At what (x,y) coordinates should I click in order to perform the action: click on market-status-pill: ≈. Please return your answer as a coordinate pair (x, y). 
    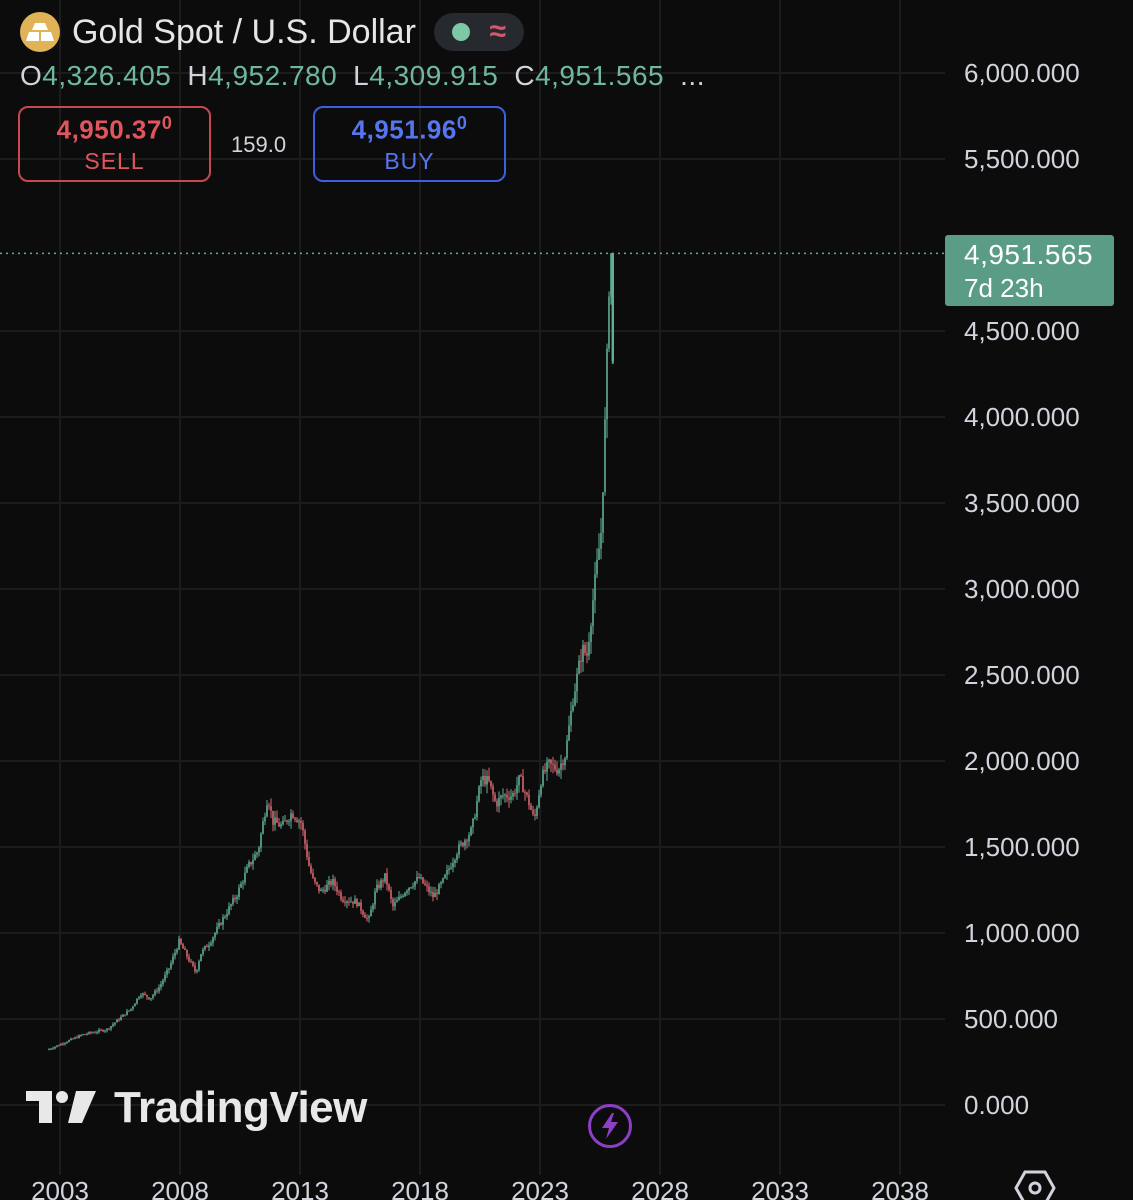
    Looking at the image, I should click on (478, 32).